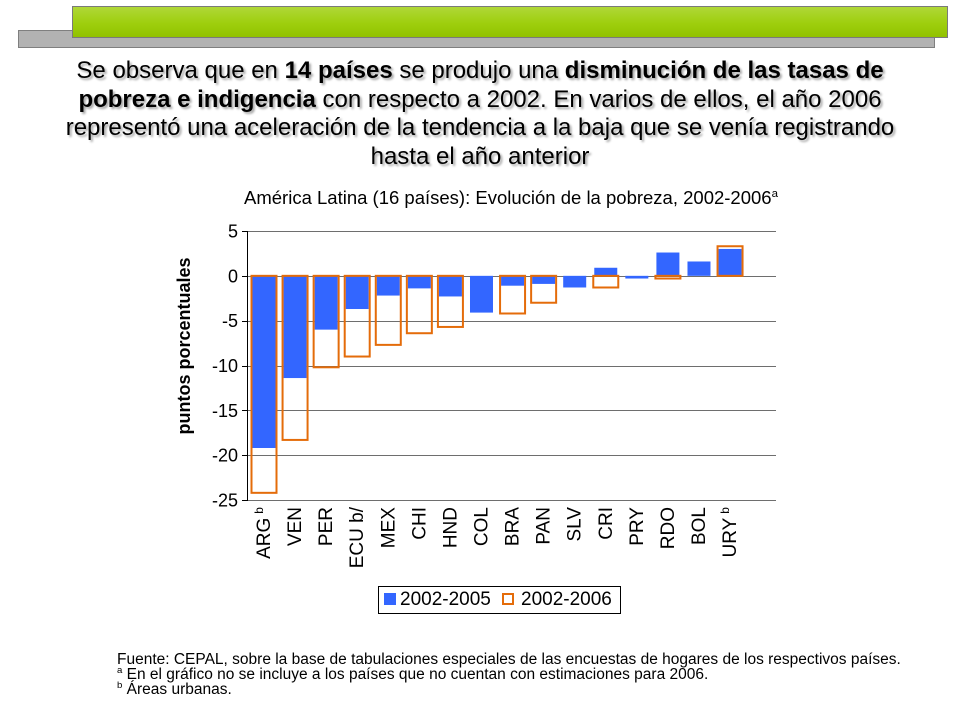  What do you see at coordinates (450, 301) in the screenshot?
I see `bar-2002-2006-hnd` at bounding box center [450, 301].